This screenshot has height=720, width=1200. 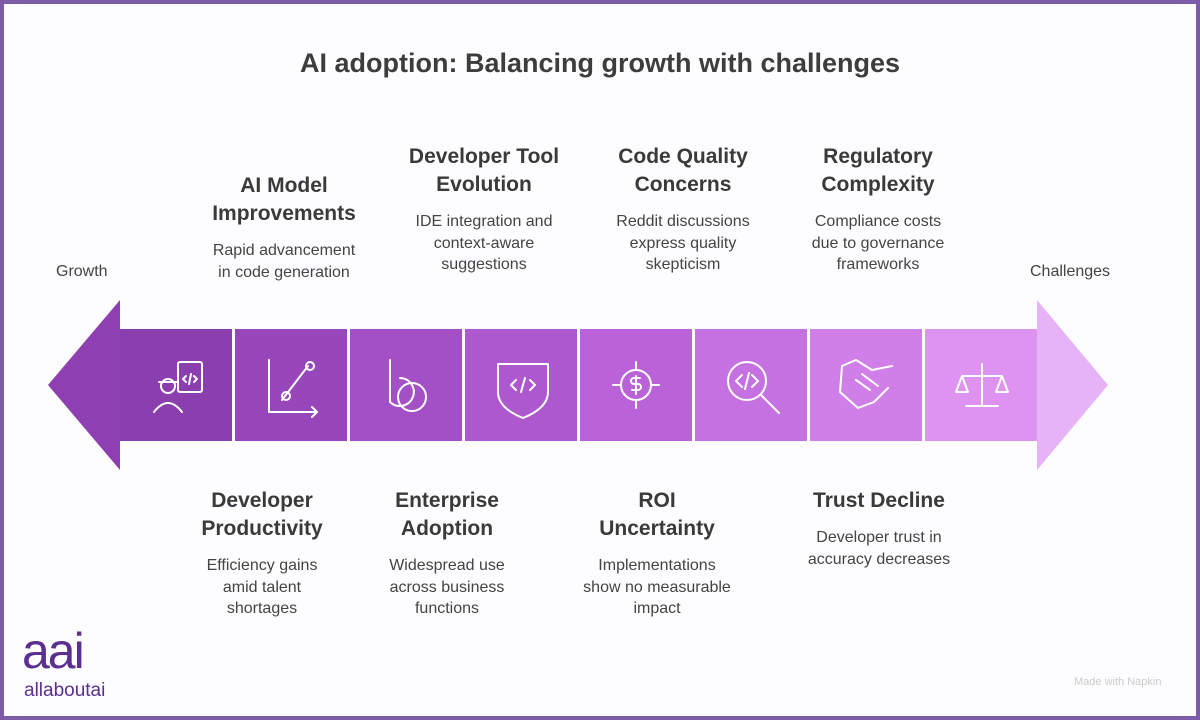 I want to click on item-description: in code generation, so click(x=284, y=272).